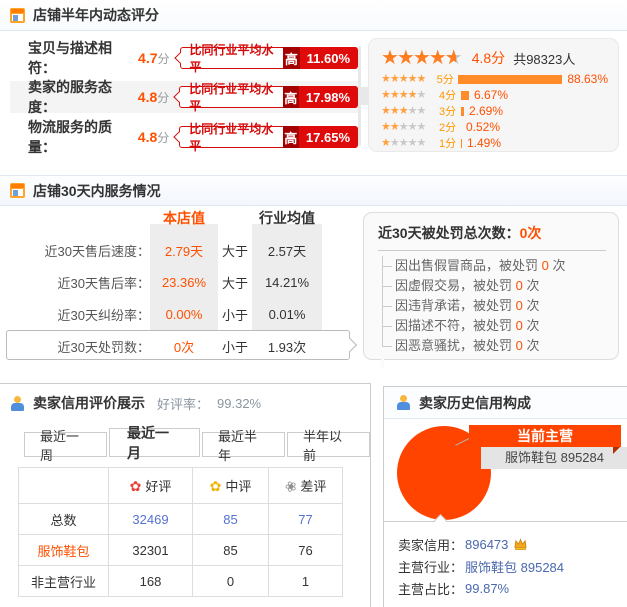 This screenshot has width=627, height=607. What do you see at coordinates (494, 266) in the screenshot?
I see `penalty-item: 因出售假冒商品，被处罚 0 次` at bounding box center [494, 266].